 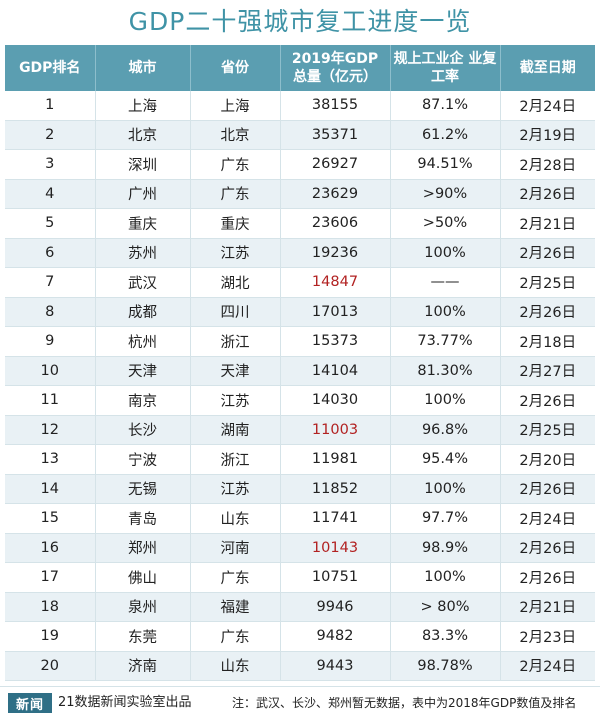 I want to click on province-cell: 北京, so click(x=235, y=135).